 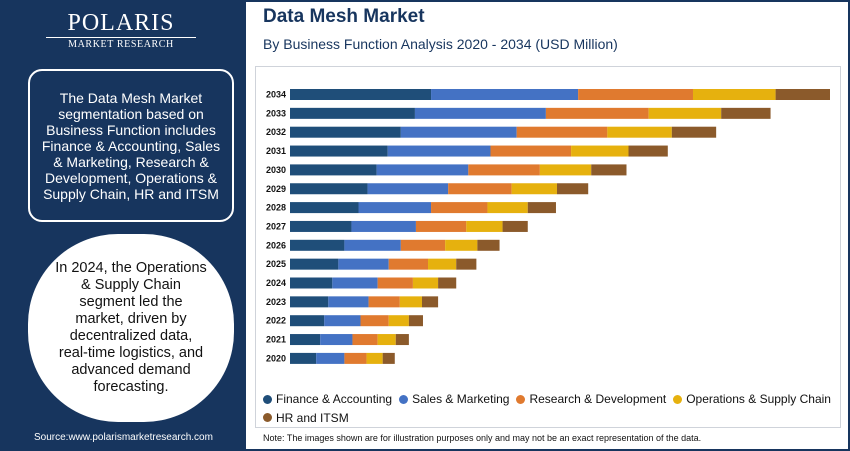 What do you see at coordinates (123, 437) in the screenshot?
I see `source-text: Source:www.polarismarketresearch.com` at bounding box center [123, 437].